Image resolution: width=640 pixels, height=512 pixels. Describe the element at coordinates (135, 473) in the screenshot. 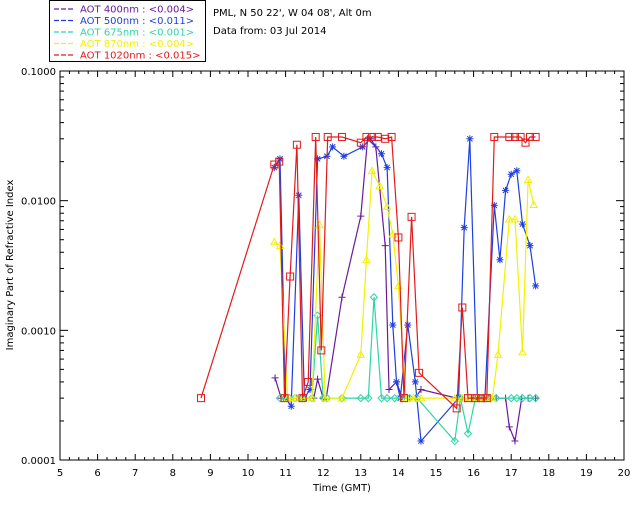

I see `x-tick-label: 7` at that location.